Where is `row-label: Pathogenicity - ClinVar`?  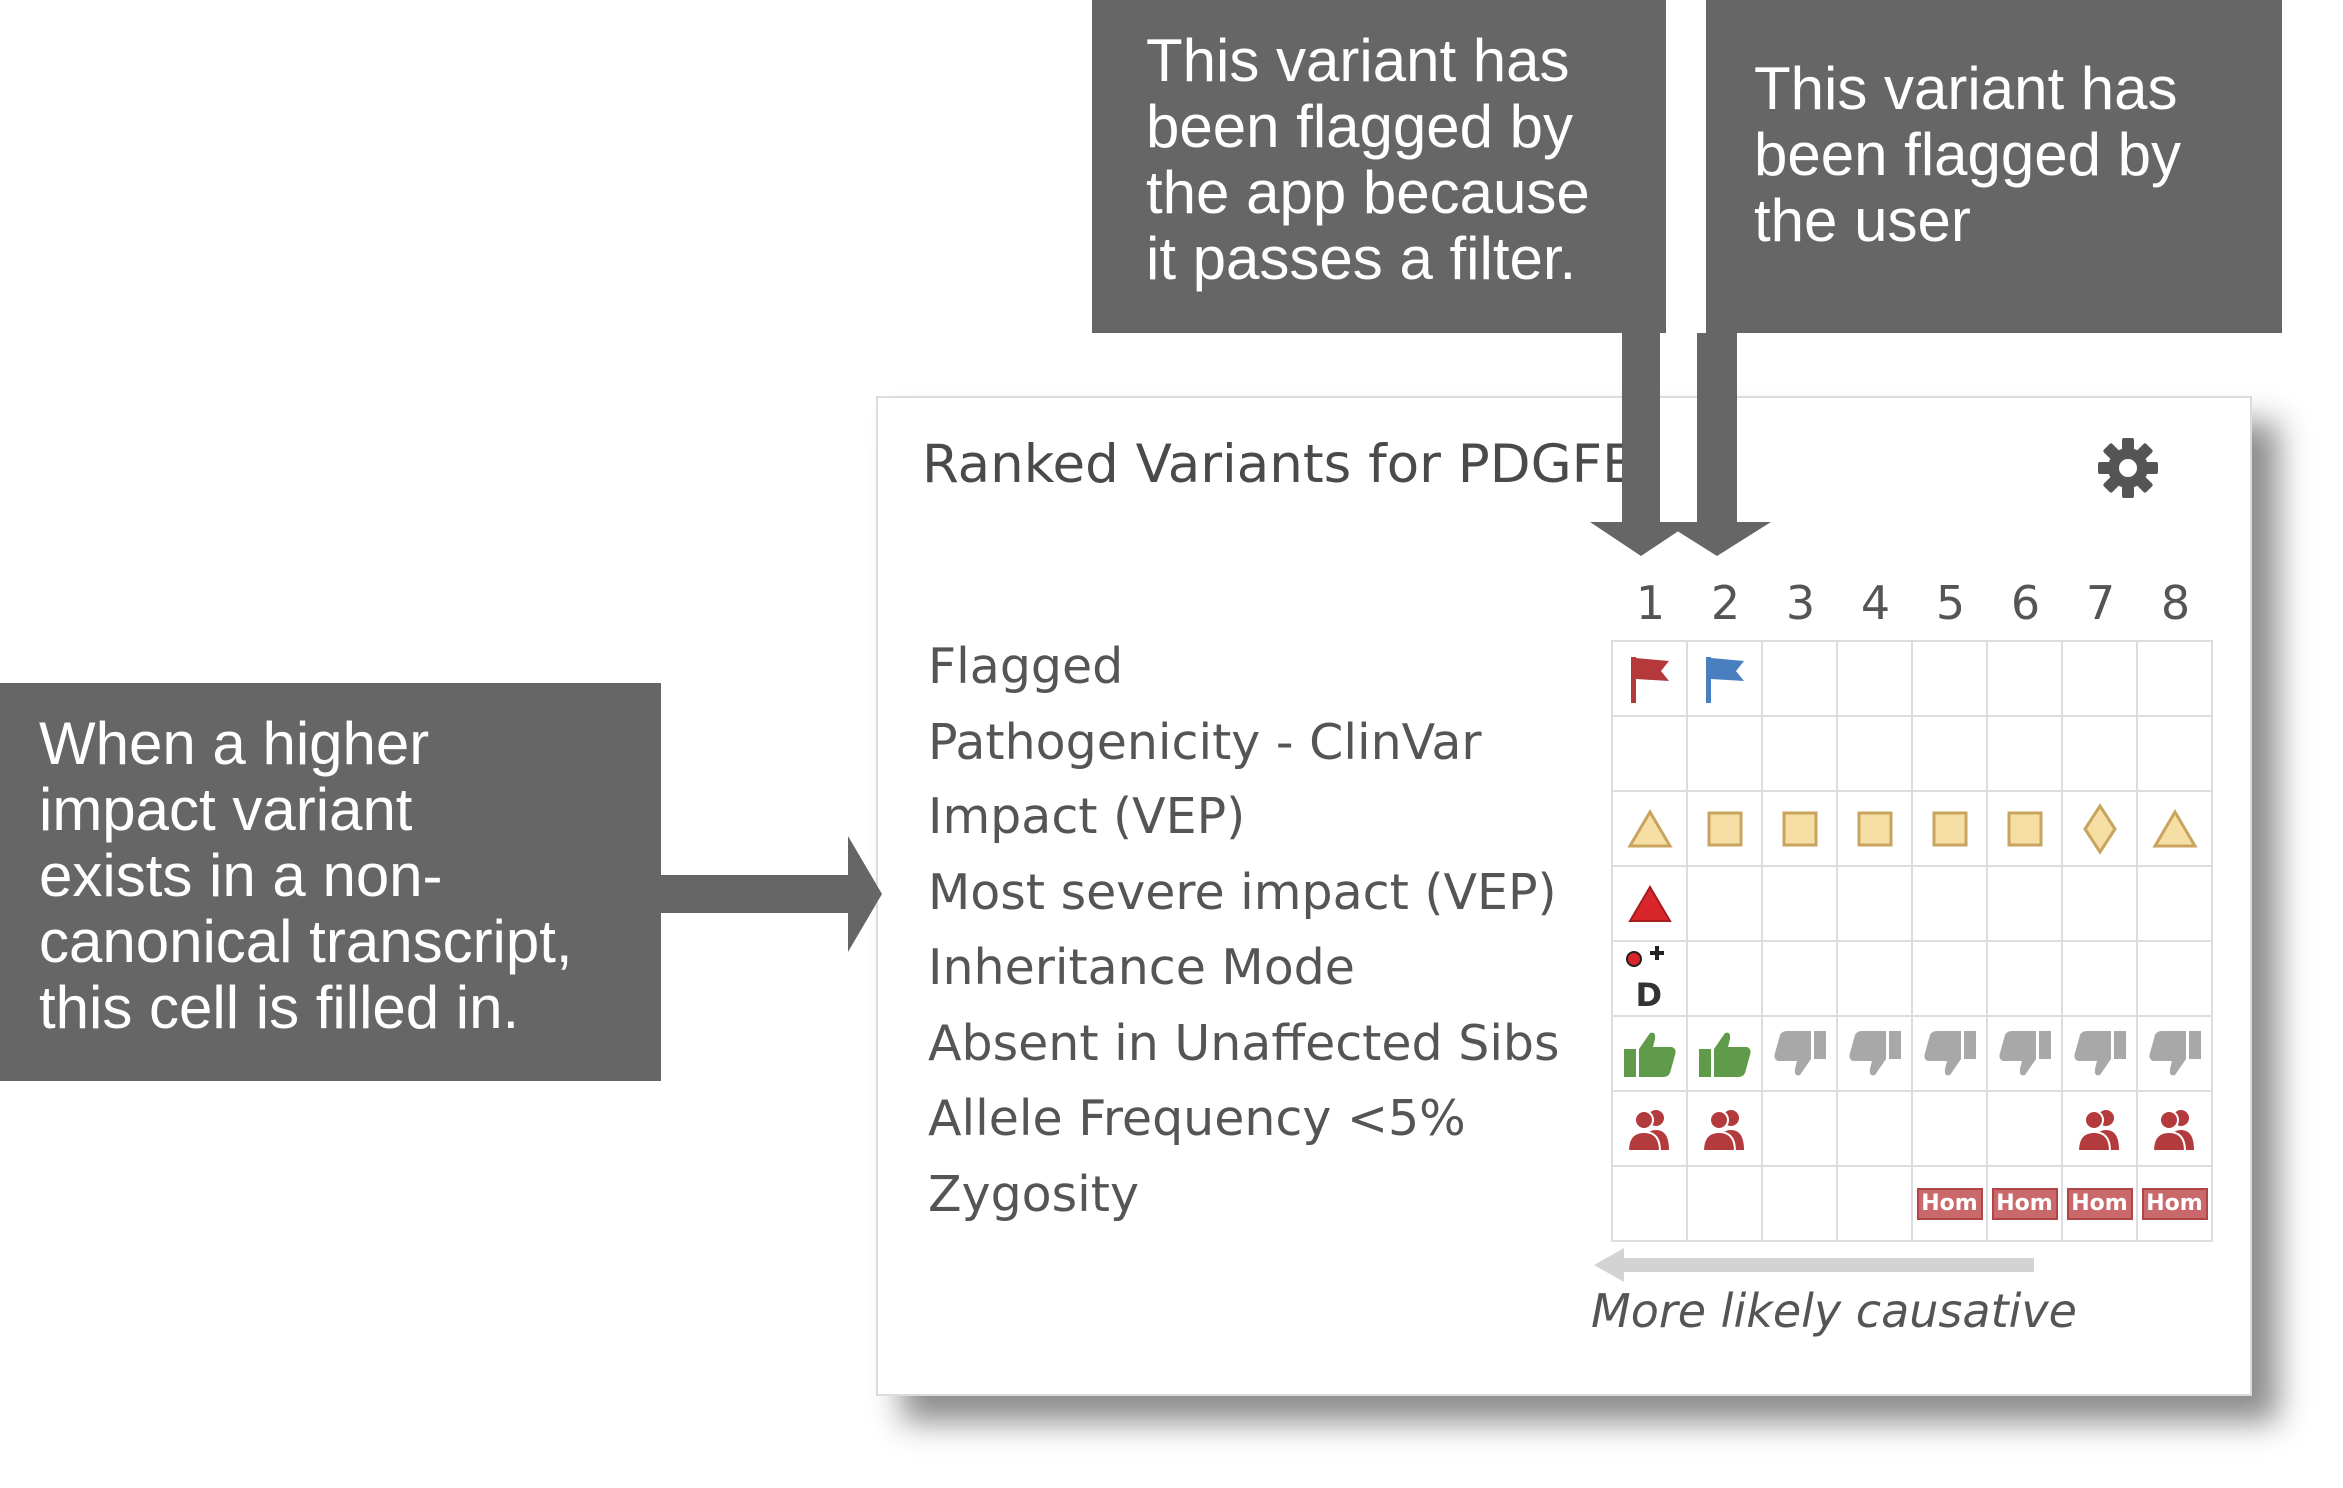 row-label: Pathogenicity - ClinVar is located at coordinates (1205, 742).